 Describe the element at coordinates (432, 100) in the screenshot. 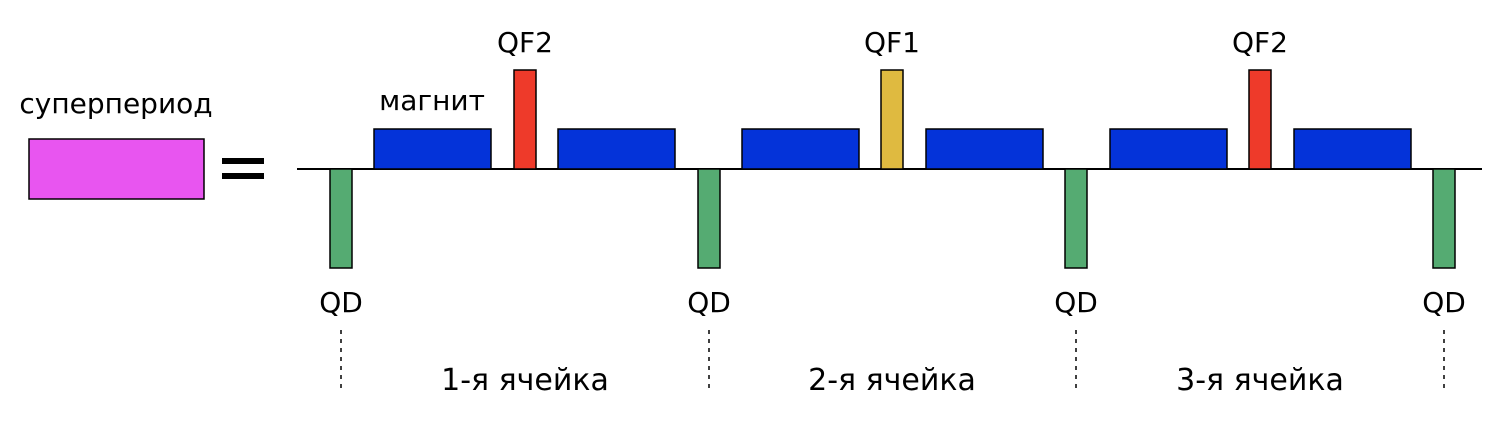

I see `magnet-label: магнит` at that location.